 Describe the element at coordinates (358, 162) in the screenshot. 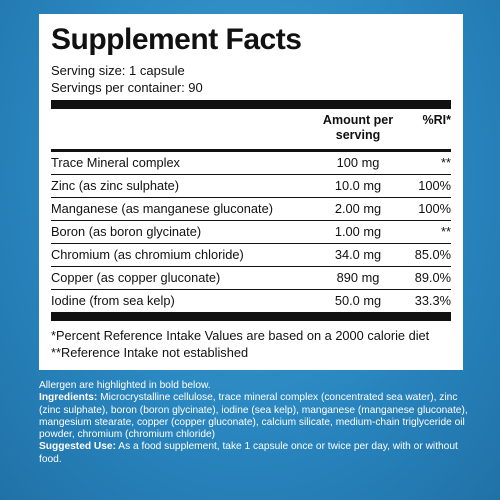

I see `nutrient-amount: 100 mg` at that location.